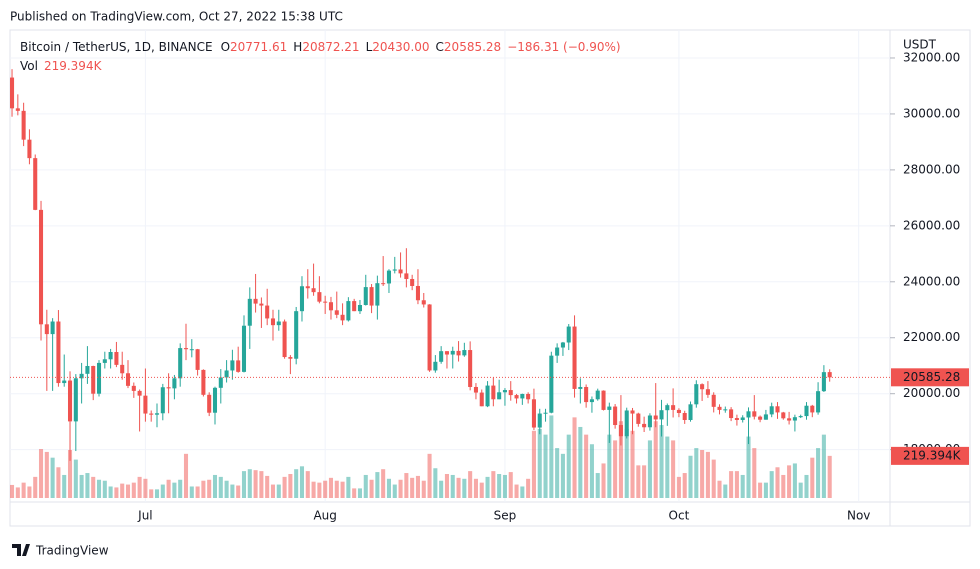 The height and width of the screenshot is (569, 980). Describe the element at coordinates (400, 47) in the screenshot. I see `legend-value: 20430.00` at that location.